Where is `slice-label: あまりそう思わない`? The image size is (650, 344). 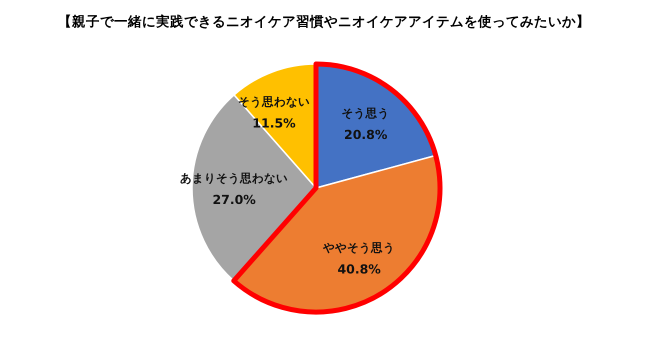
slice-label: あまりそう思わない is located at coordinates (234, 177).